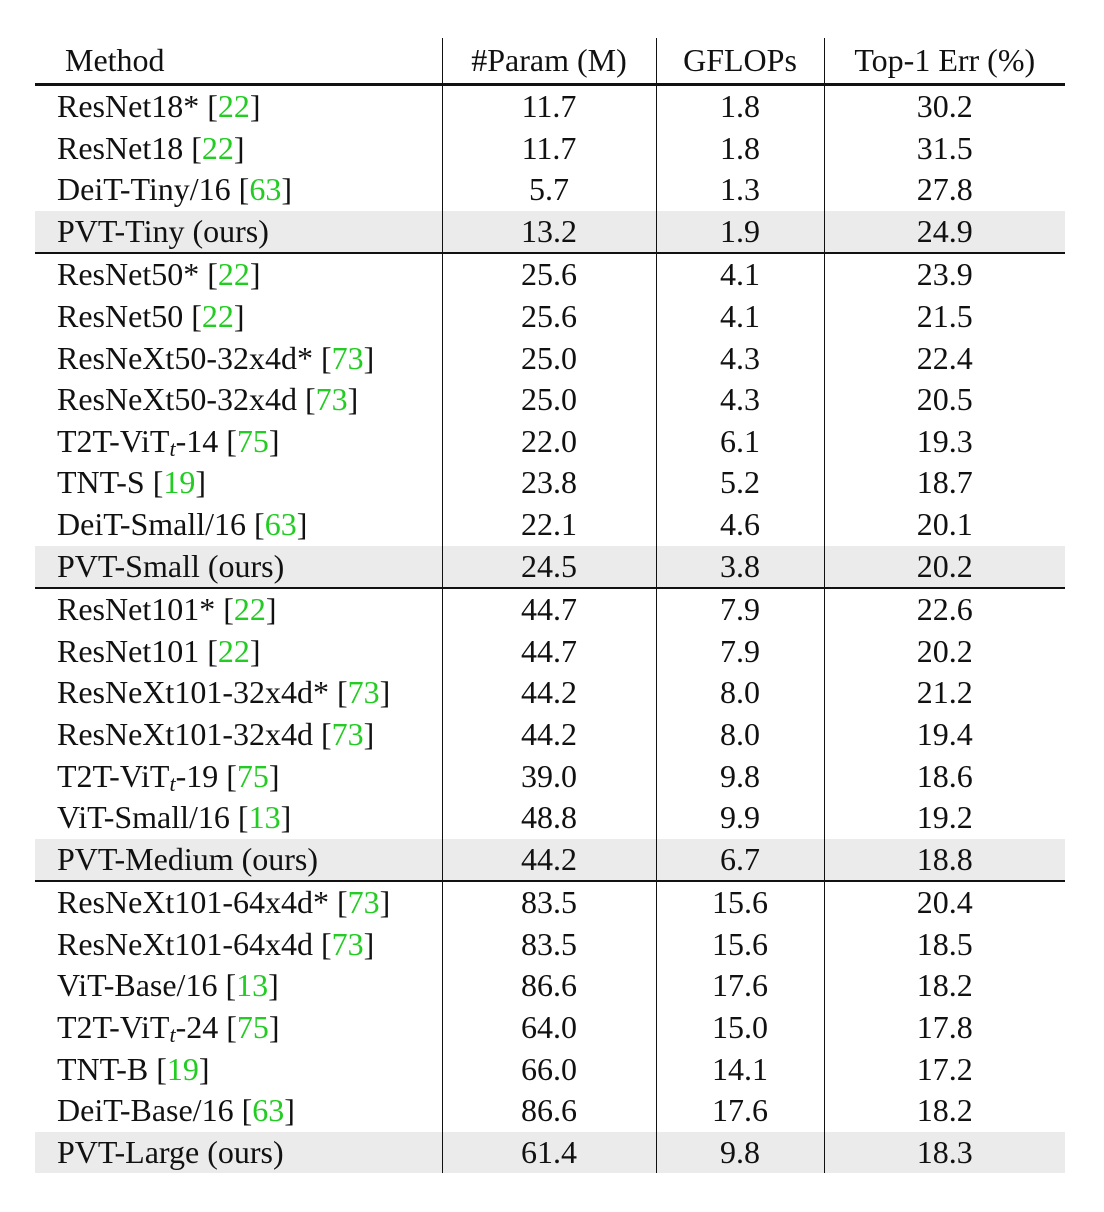  I want to click on param-cell: 25.0, so click(549, 400).